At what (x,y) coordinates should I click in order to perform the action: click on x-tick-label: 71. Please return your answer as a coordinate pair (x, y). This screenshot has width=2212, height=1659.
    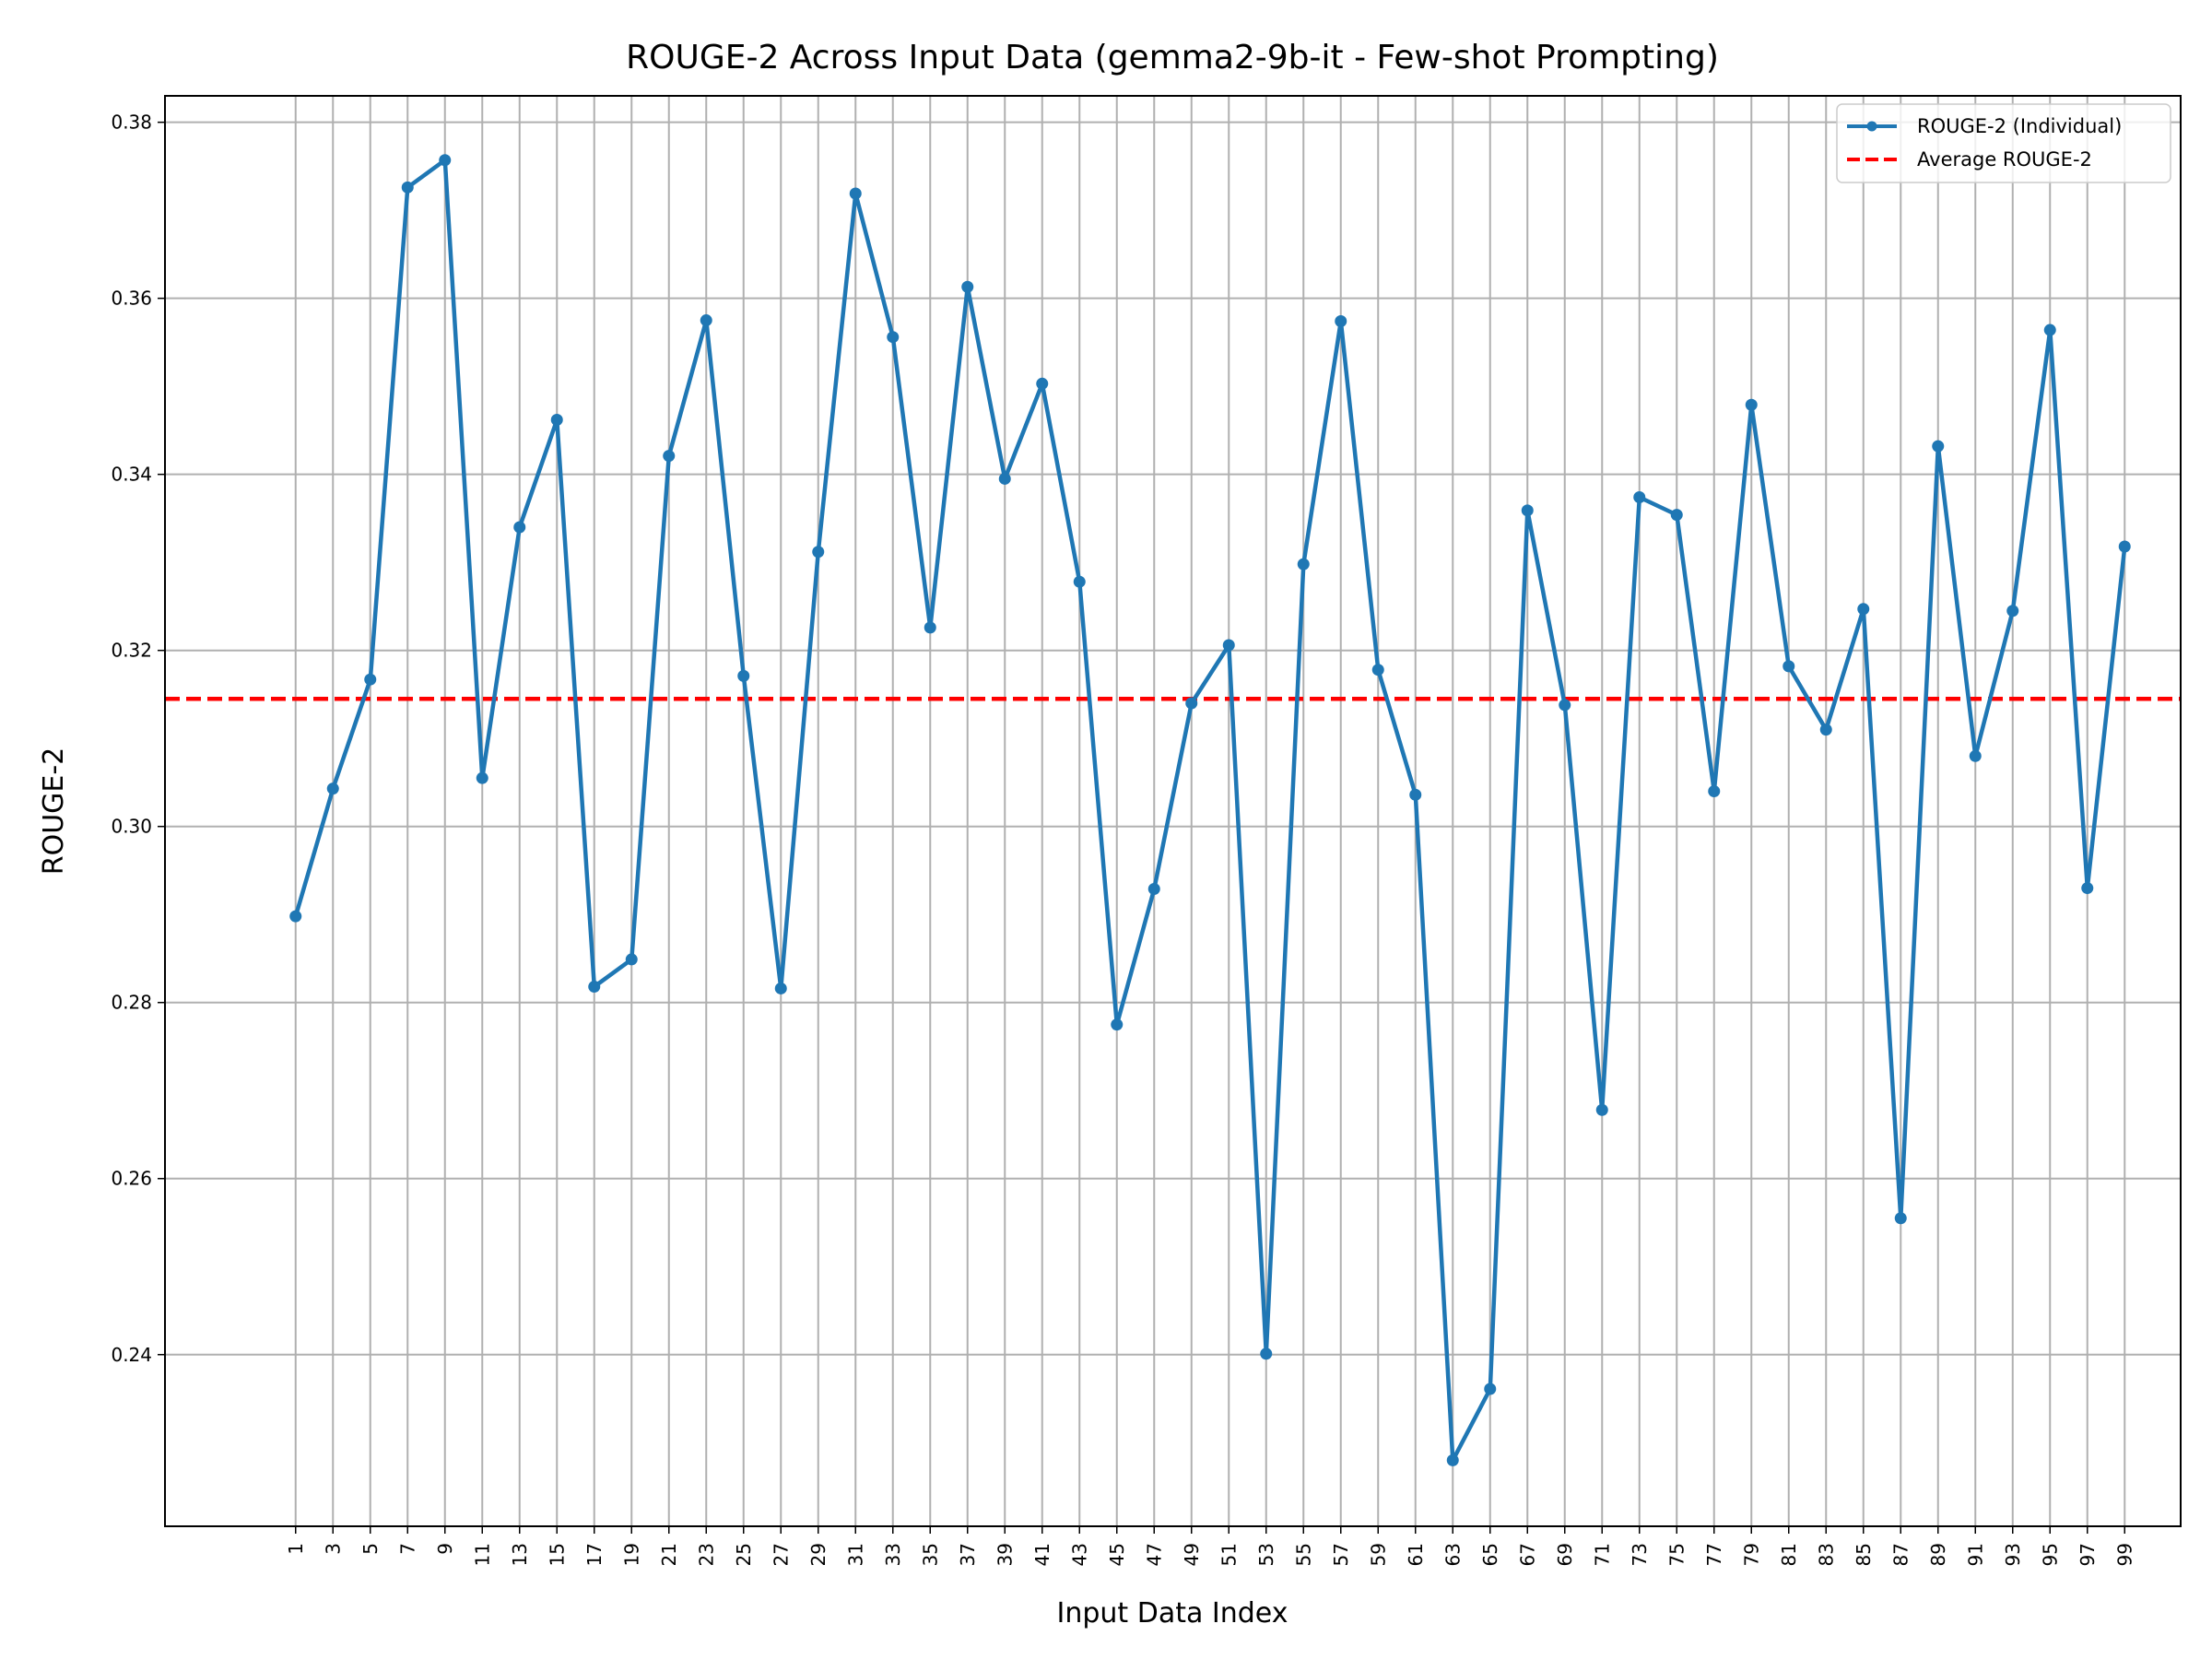
    Looking at the image, I should click on (1602, 1554).